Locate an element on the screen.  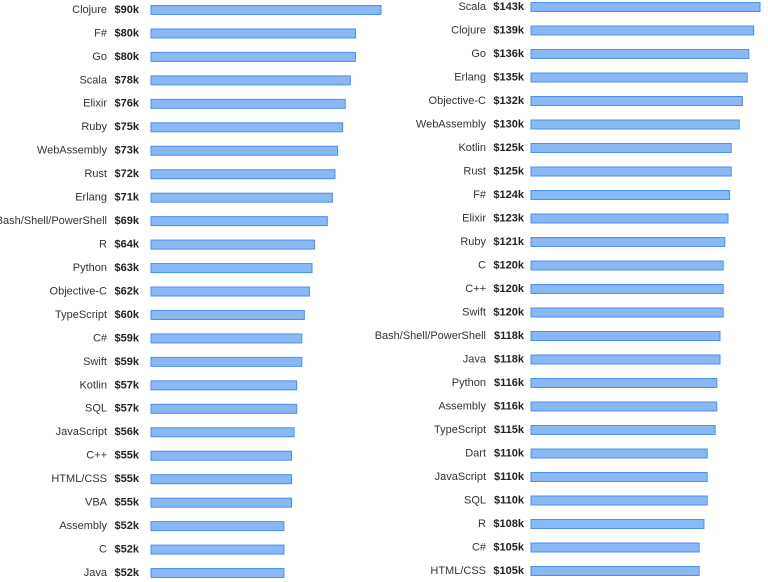
value-label: $69k is located at coordinates (127, 221).